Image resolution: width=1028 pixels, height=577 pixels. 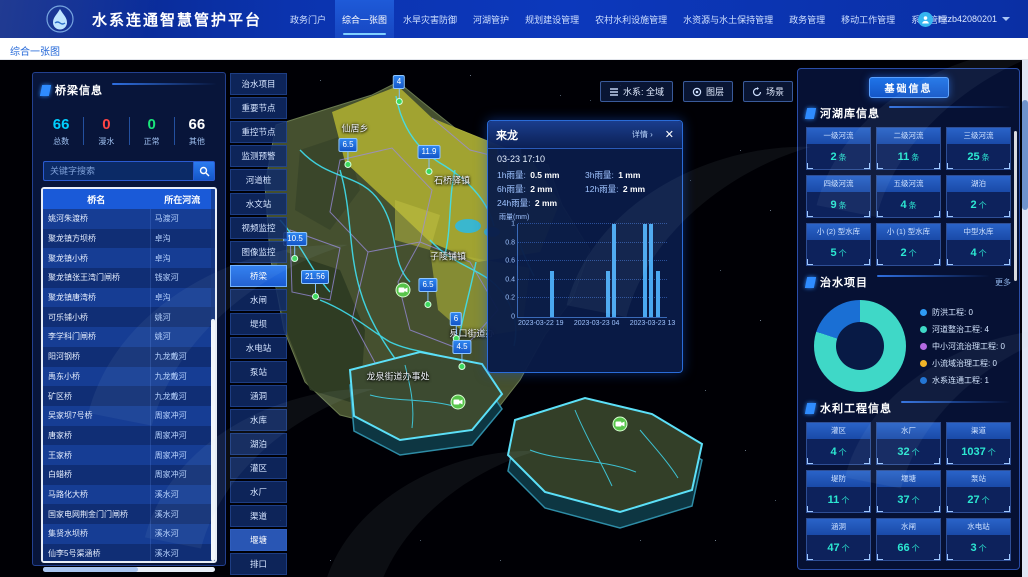 I want to click on search-button, so click(x=204, y=171).